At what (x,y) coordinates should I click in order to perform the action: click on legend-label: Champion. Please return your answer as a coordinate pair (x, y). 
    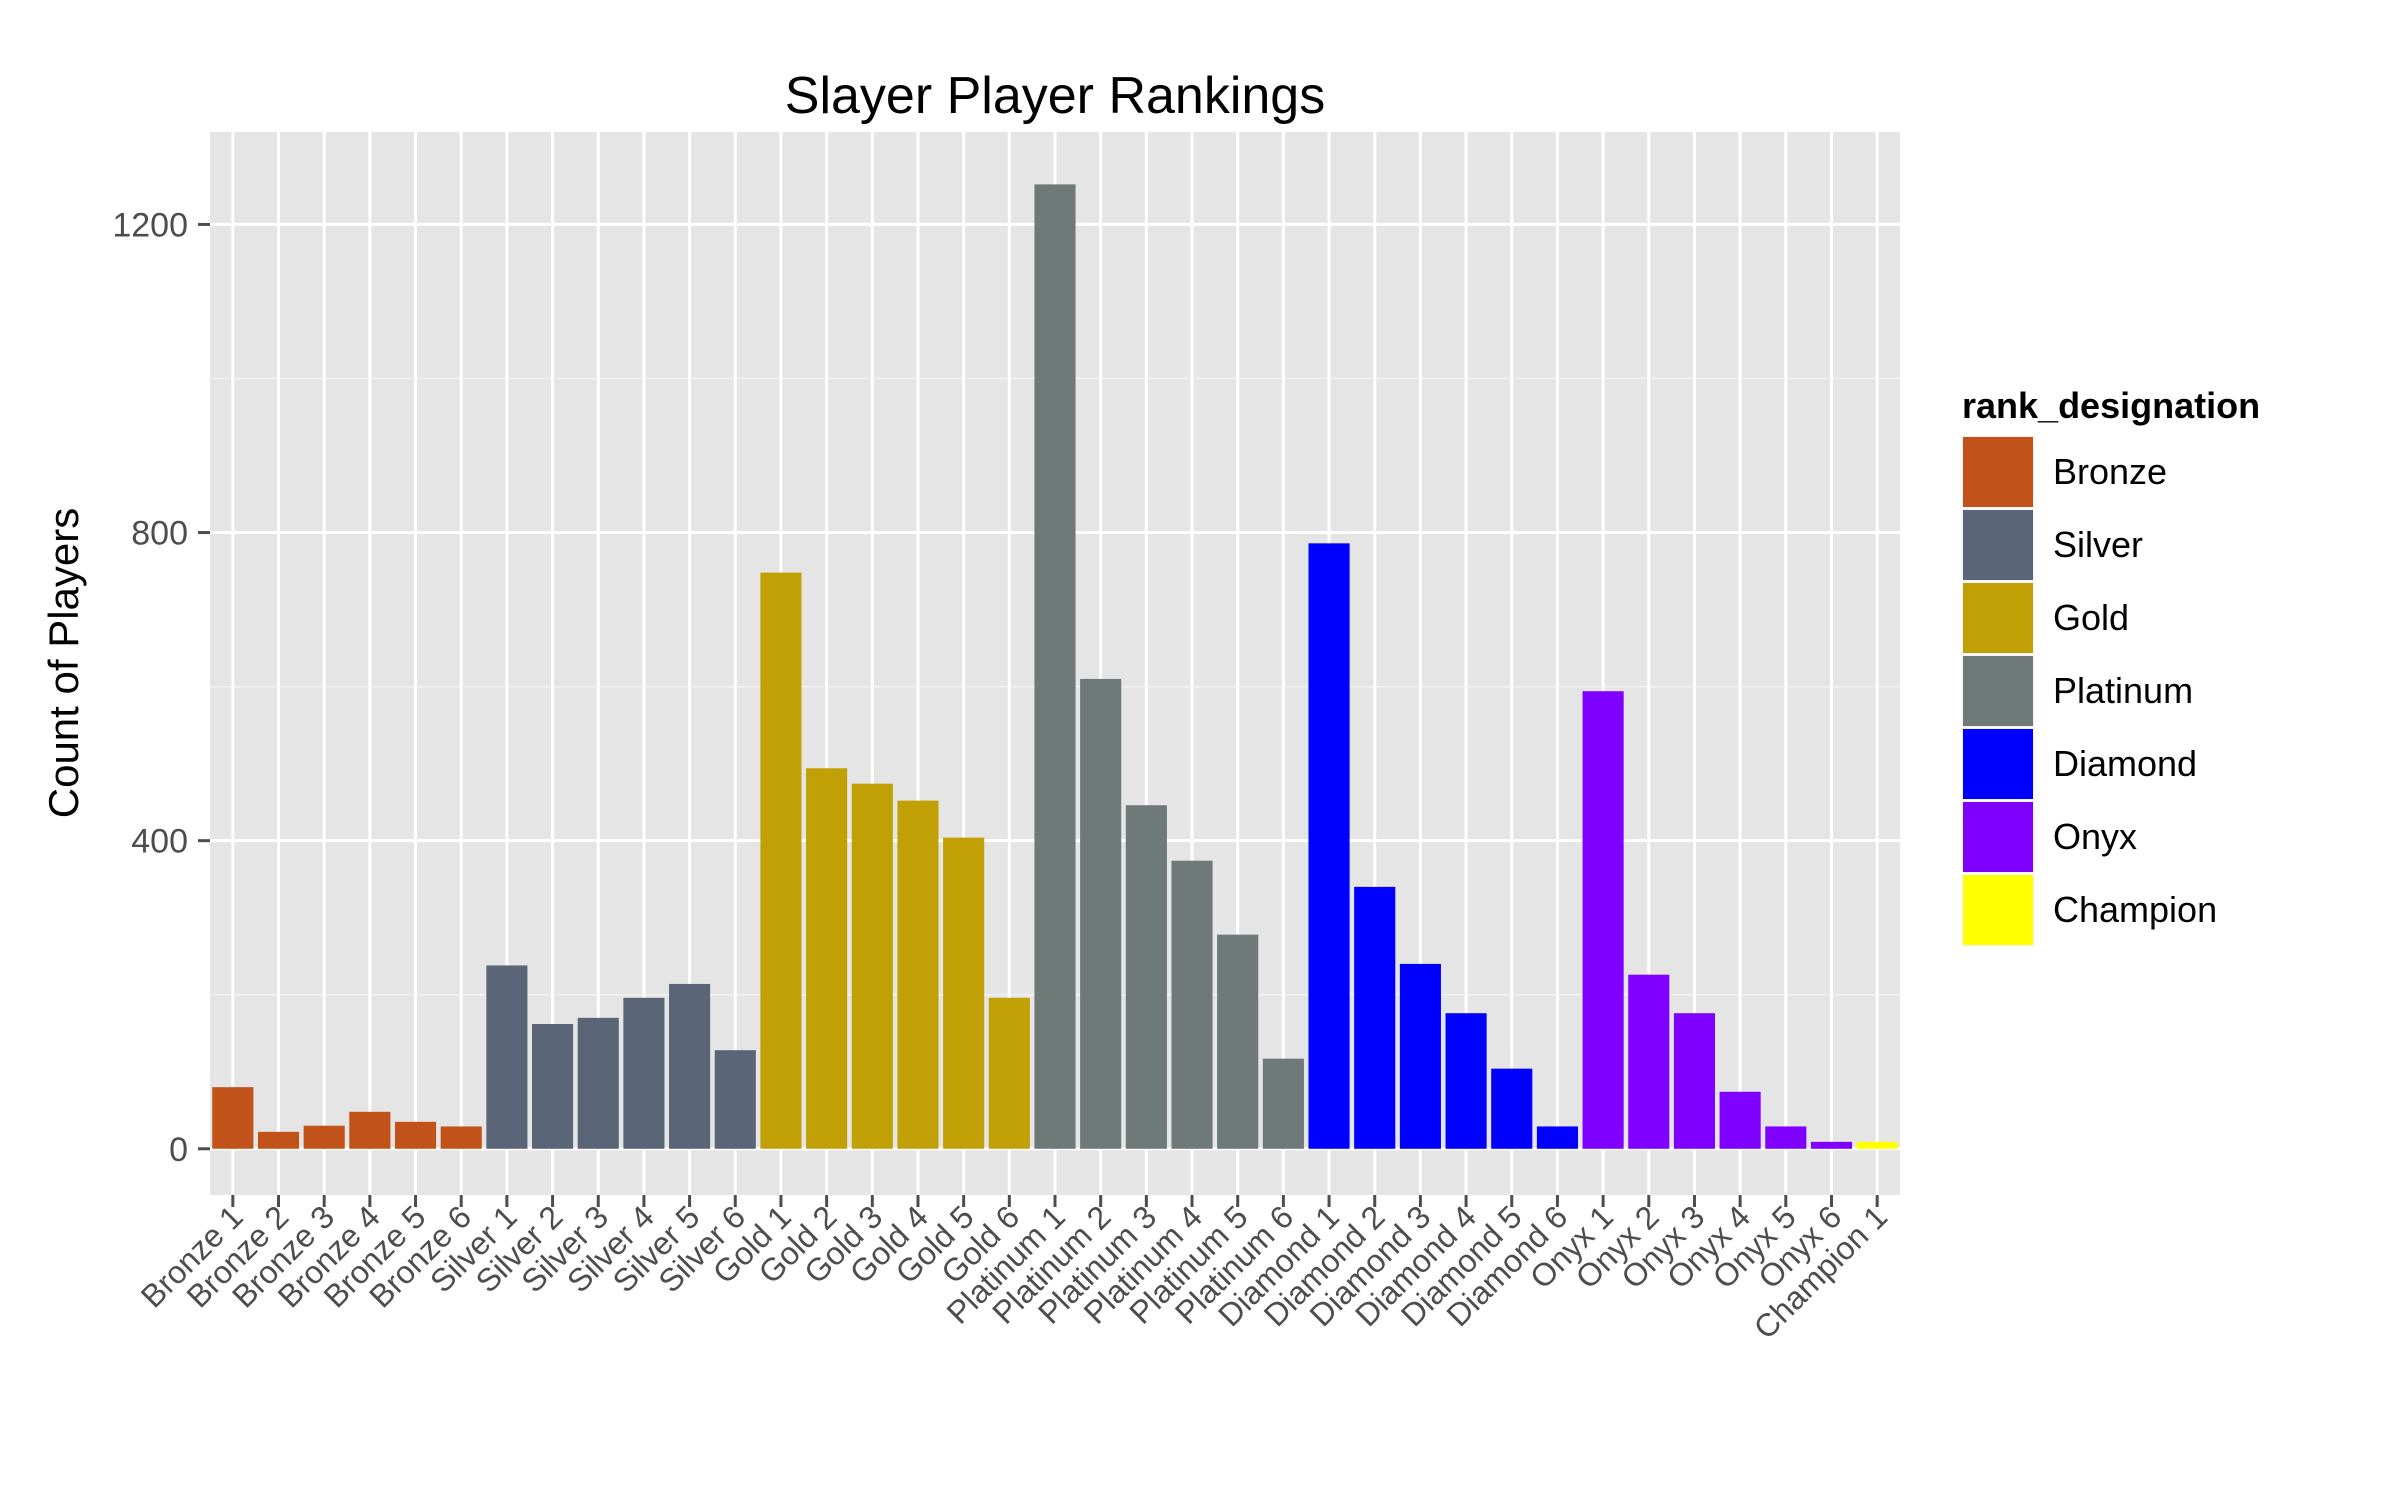
    Looking at the image, I should click on (2135, 909).